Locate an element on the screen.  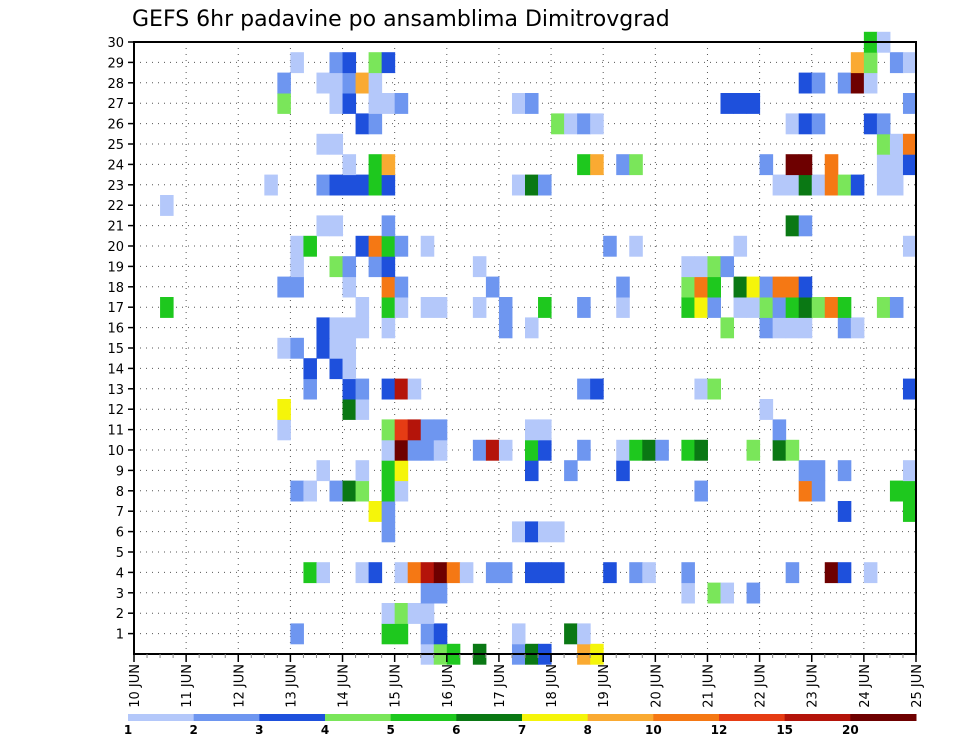
y-tick-label: 22 is located at coordinates (115, 206).